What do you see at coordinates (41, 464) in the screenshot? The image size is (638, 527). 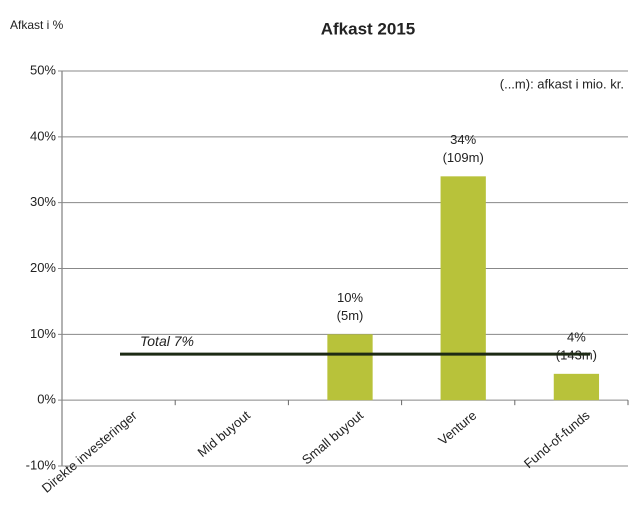 I see `y-tick-label: -10%` at bounding box center [41, 464].